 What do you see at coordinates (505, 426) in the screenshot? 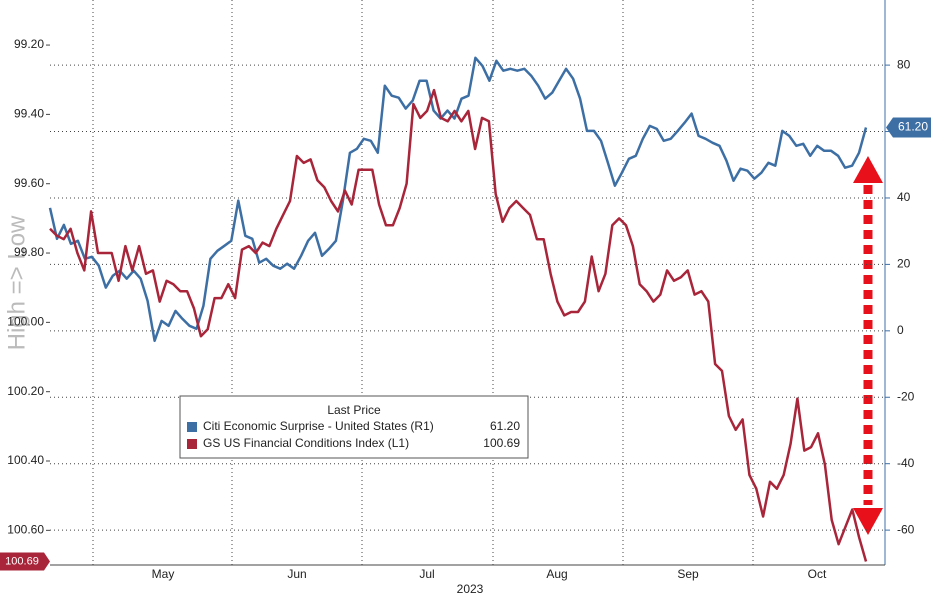
I see `legend-value: 61.20` at bounding box center [505, 426].